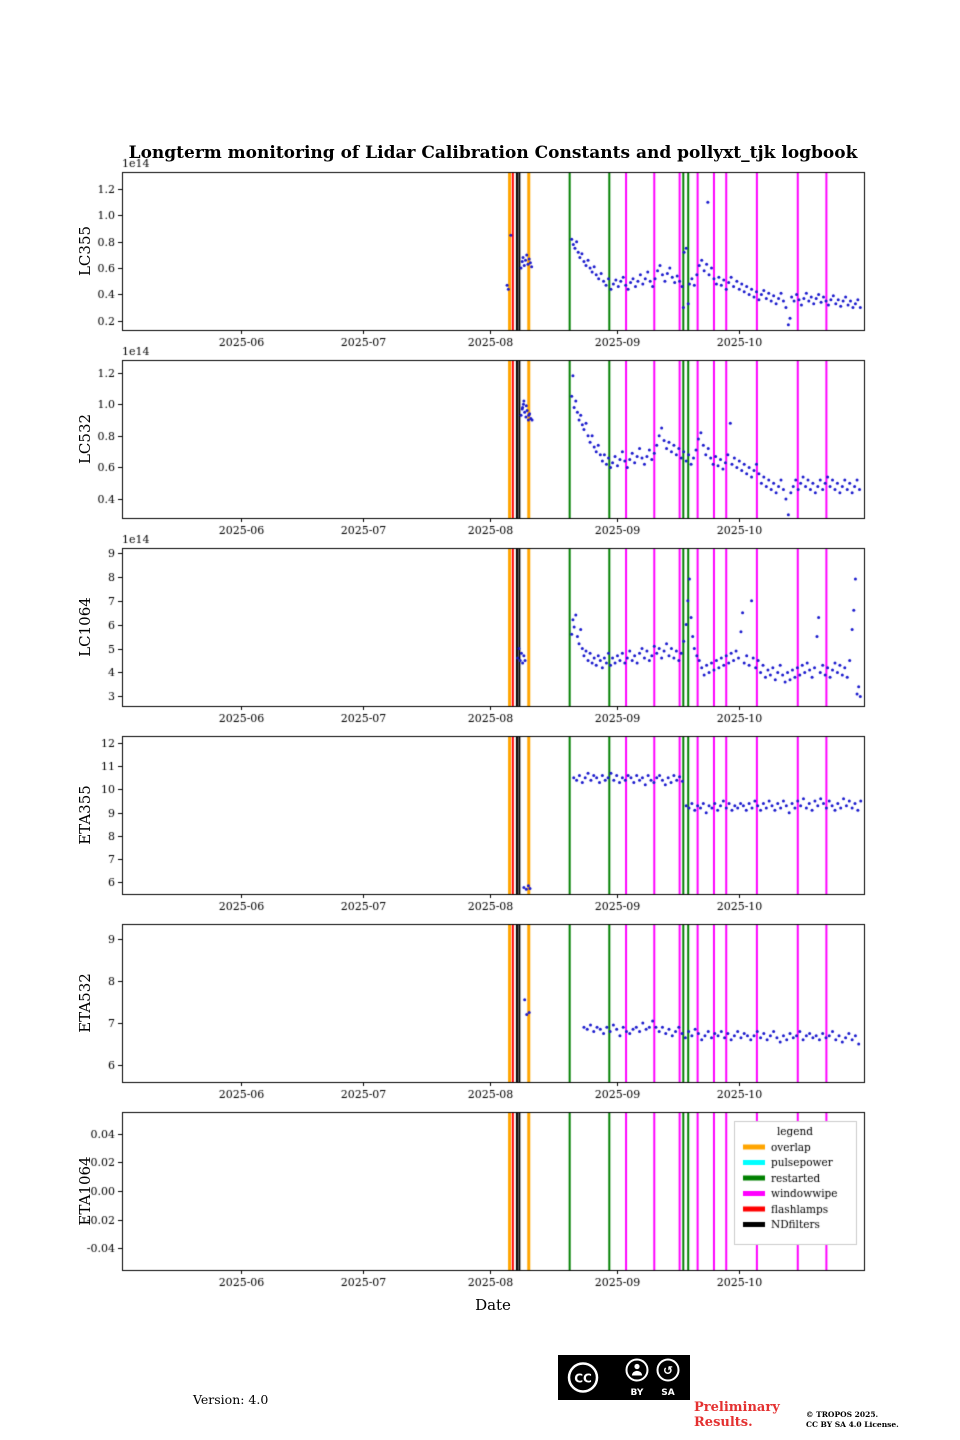 This screenshot has width=960, height=1440. I want to click on share-alike-icon: ↺, so click(668, 1370).